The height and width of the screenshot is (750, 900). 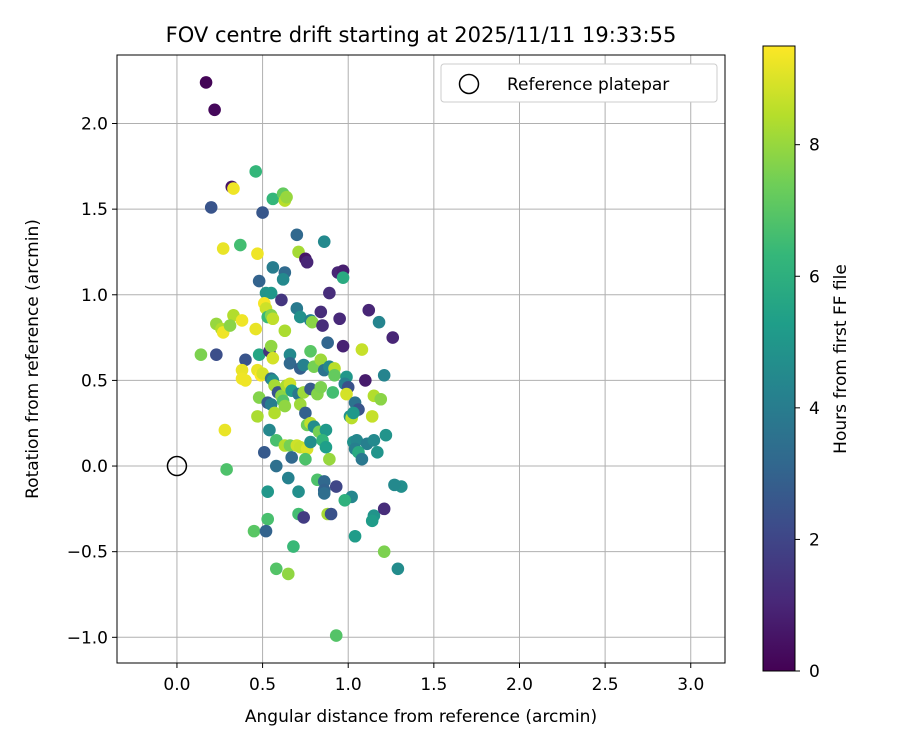 What do you see at coordinates (94, 296) in the screenshot?
I see `y-tick-label: 1.0` at bounding box center [94, 296].